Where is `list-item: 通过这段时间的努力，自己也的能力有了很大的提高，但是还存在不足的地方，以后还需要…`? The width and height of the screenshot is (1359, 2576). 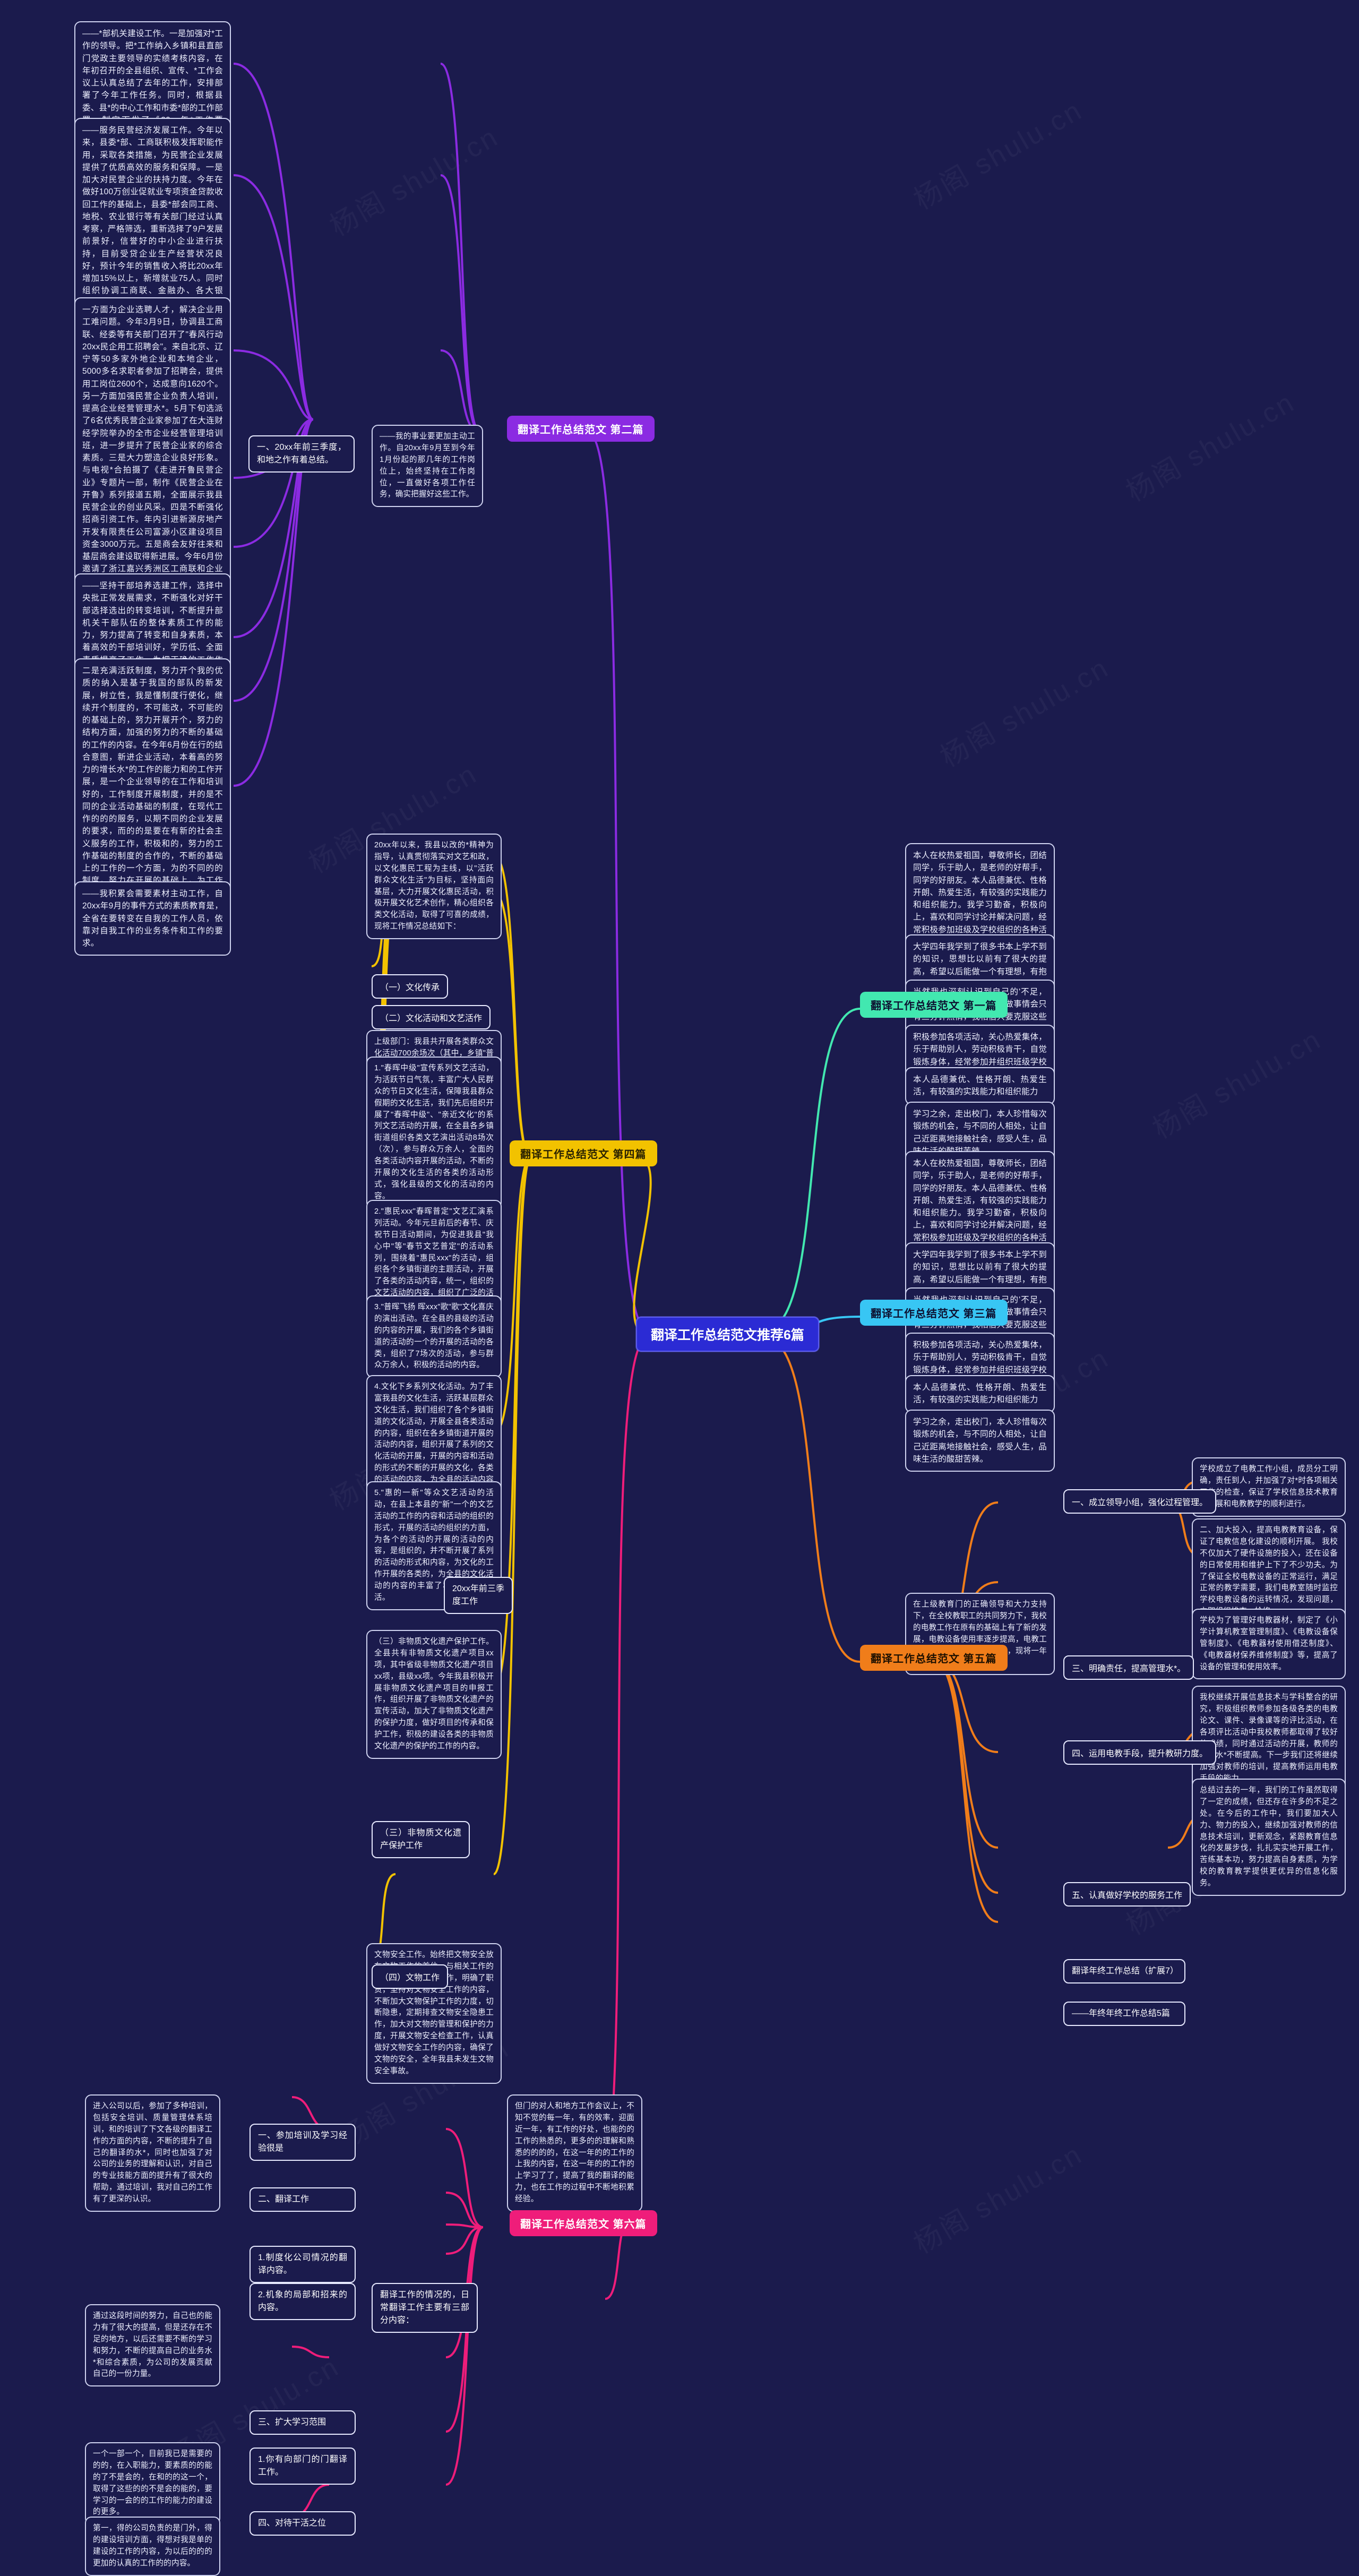 list-item: 通过这段时间的努力，自己也的能力有了很大的提高，但是还存在不足的地方，以后还需要… is located at coordinates (153, 2345).